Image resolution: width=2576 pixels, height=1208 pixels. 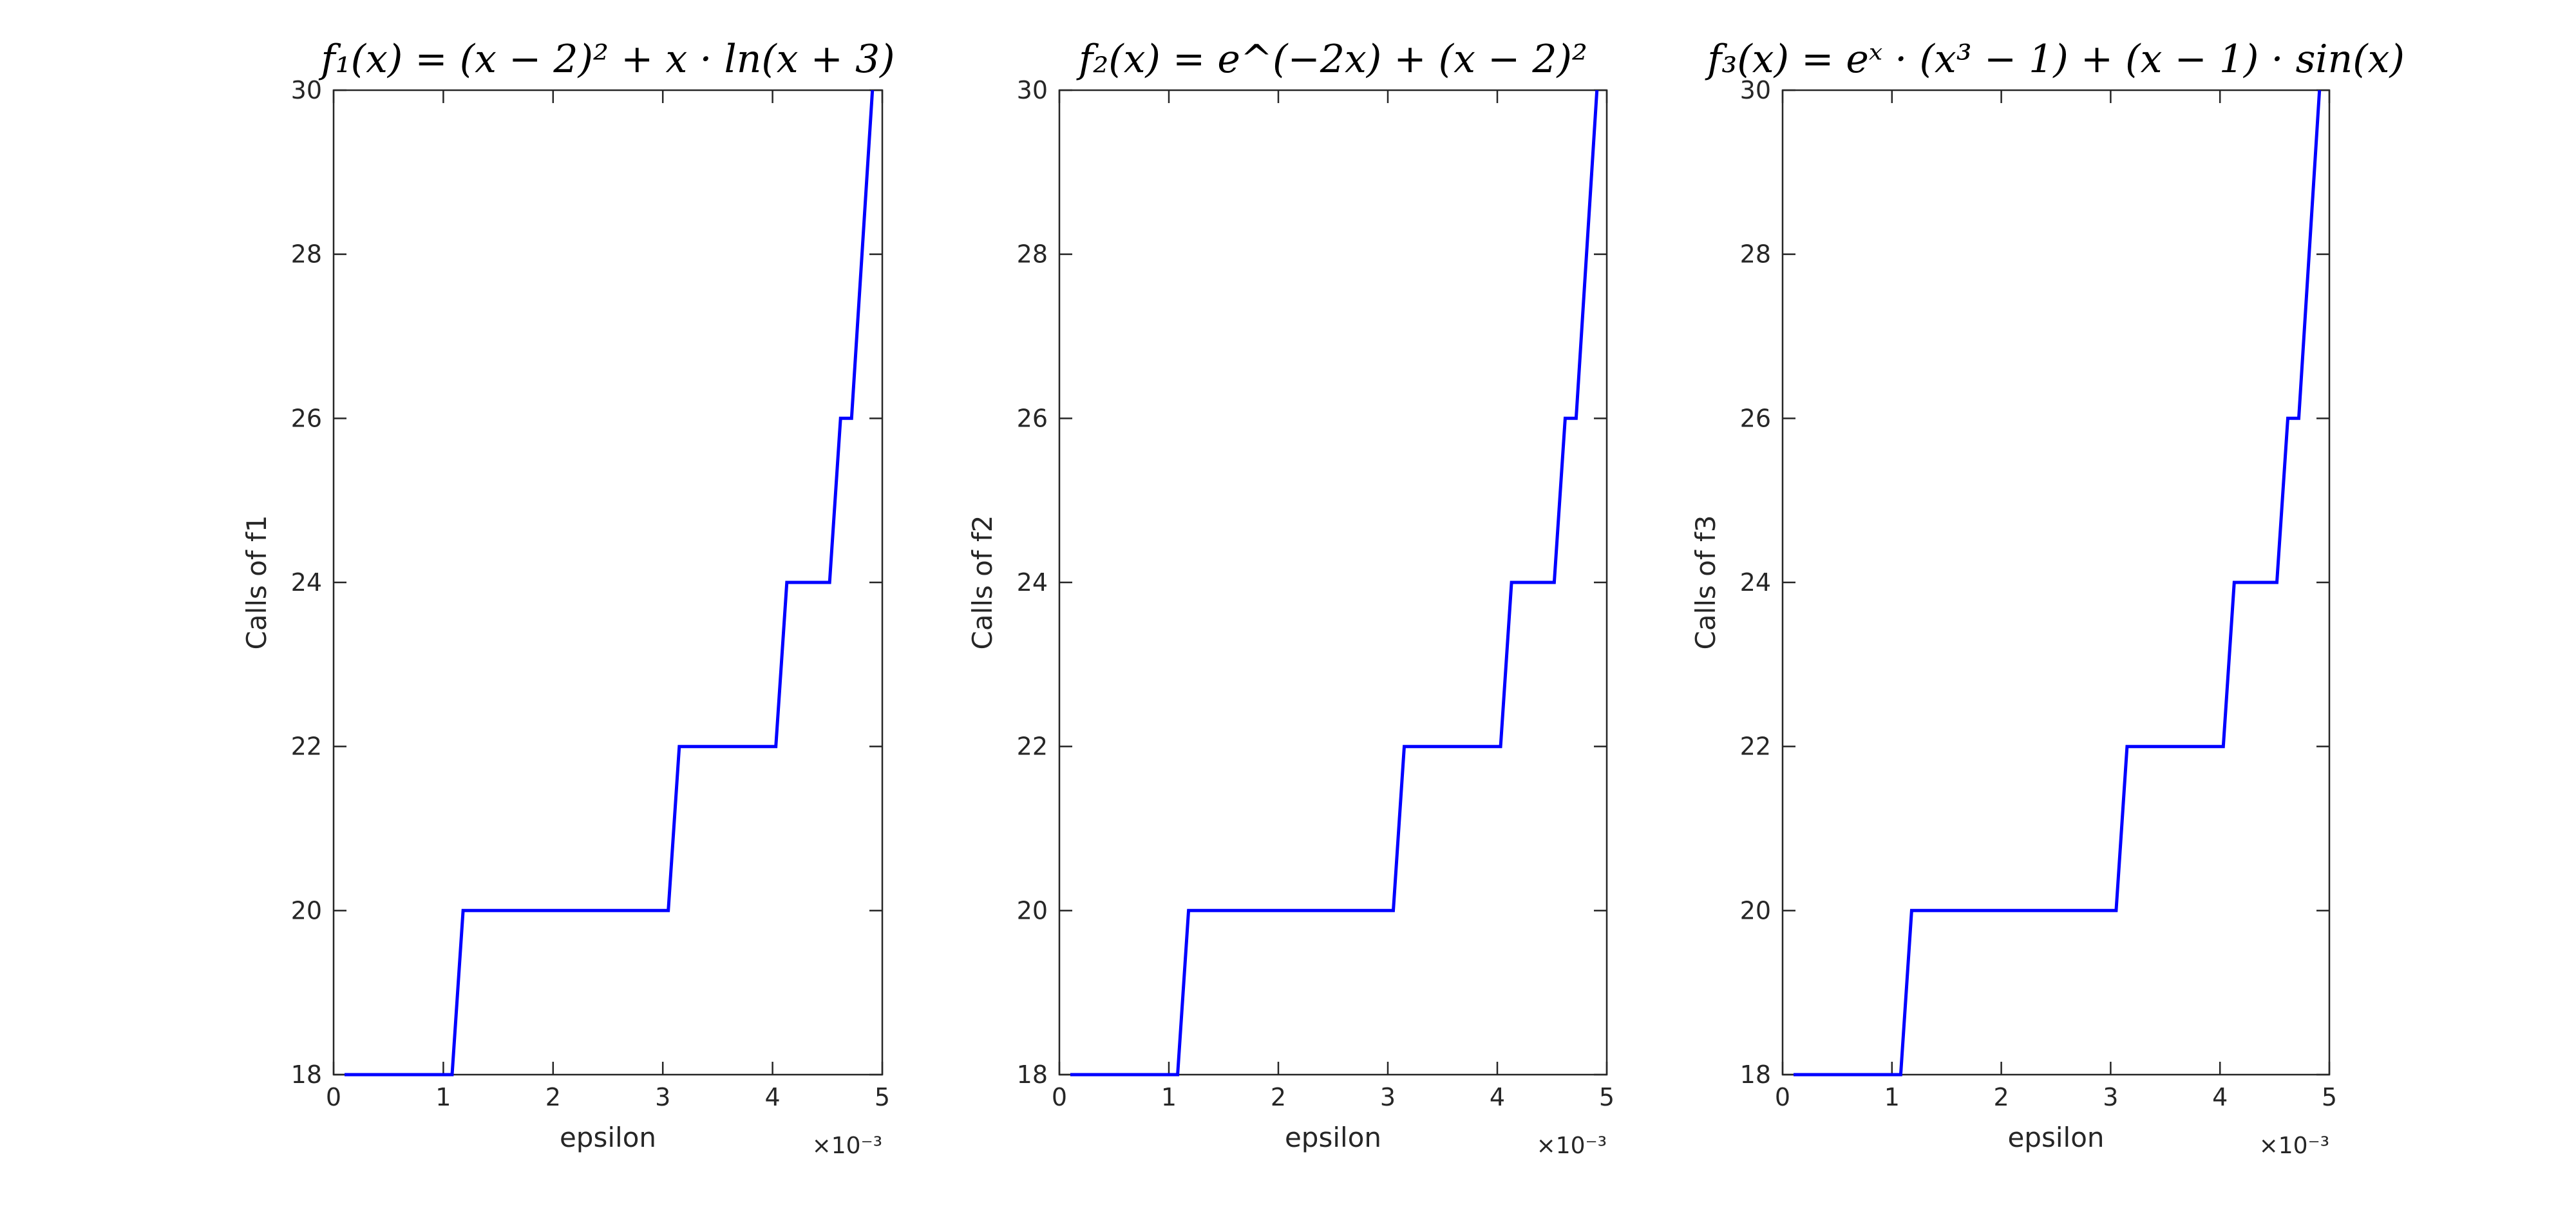 What do you see at coordinates (2055, 60) in the screenshot?
I see `subplot-title: f₃(x) = eˣ · (x³ − 1) + (x − 1) · sin(x)` at bounding box center [2055, 60].